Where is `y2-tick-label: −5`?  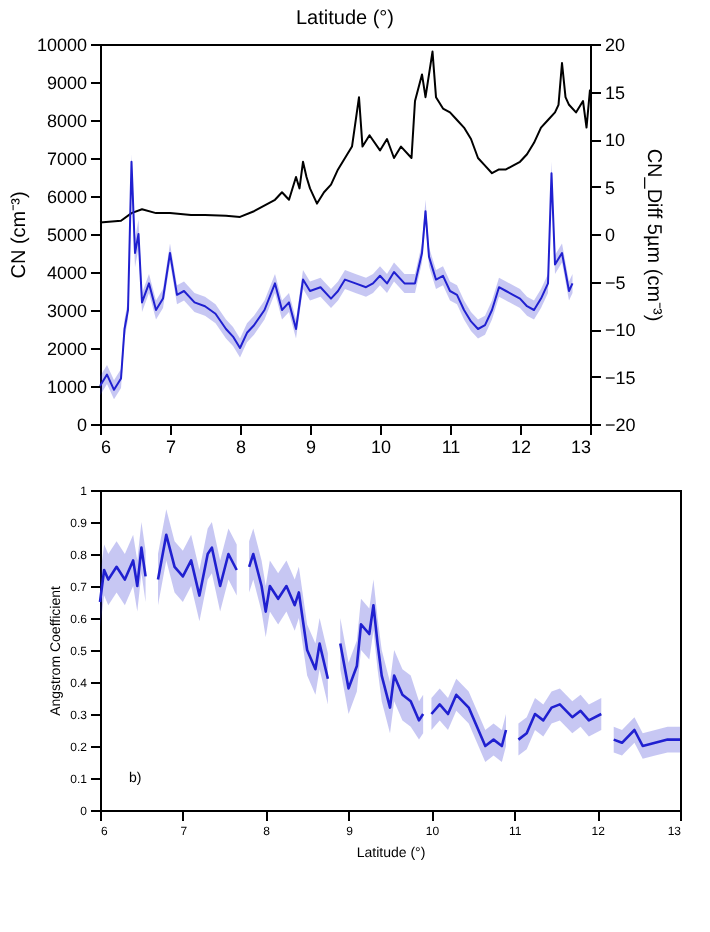
y2-tick-label: −5 is located at coordinates (615, 282).